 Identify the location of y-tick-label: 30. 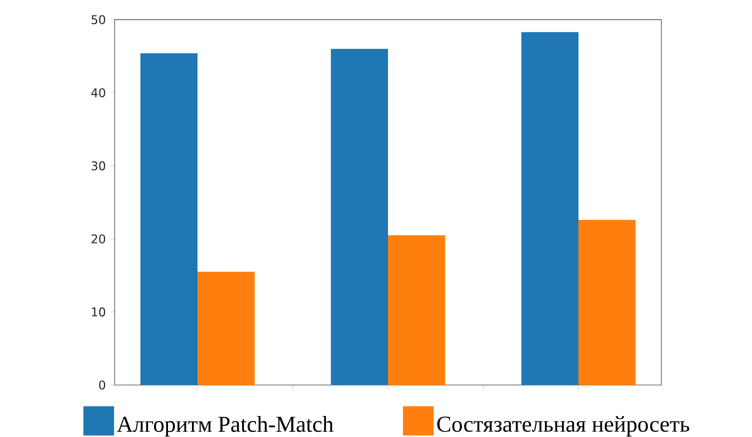
(99, 165).